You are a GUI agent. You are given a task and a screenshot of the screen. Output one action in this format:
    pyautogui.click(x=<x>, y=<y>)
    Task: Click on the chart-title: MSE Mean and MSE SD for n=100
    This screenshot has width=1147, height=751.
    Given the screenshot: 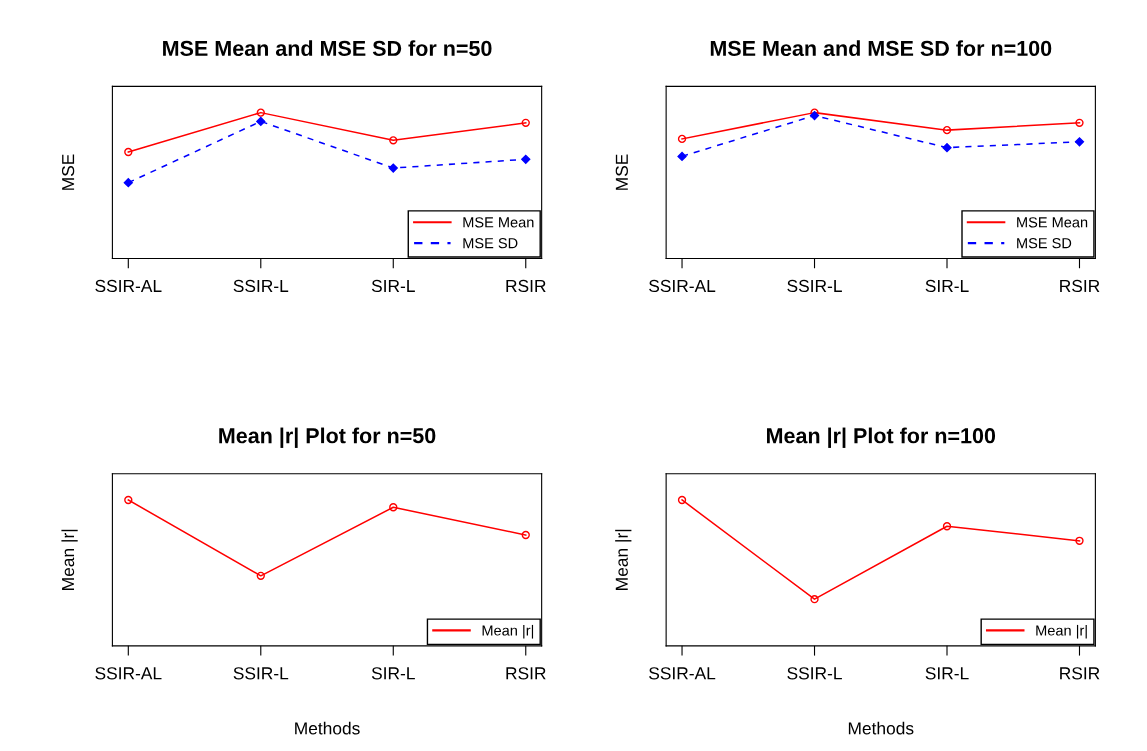 What is the action you would take?
    pyautogui.click(x=881, y=48)
    